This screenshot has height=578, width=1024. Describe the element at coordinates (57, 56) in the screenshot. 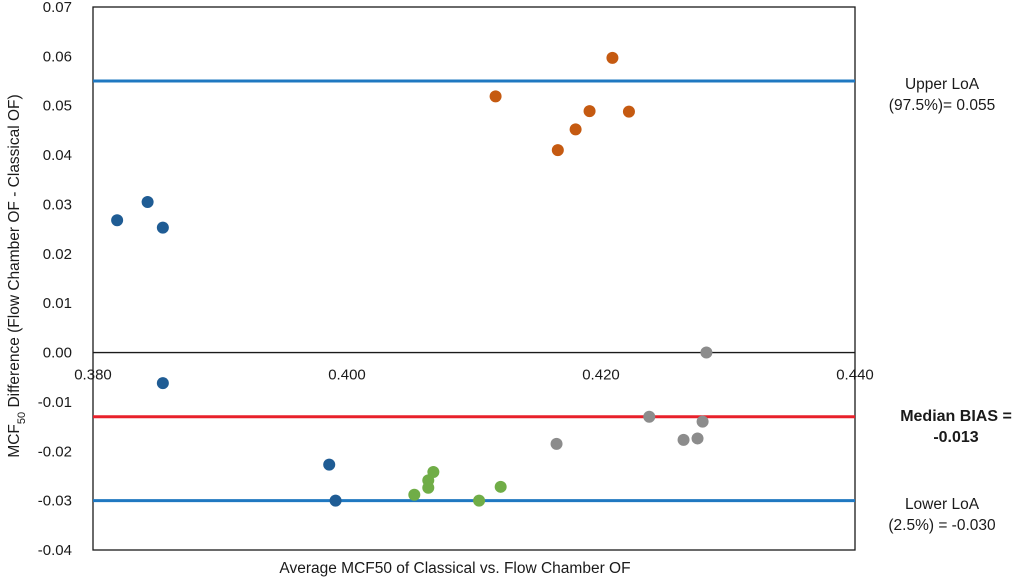

I see `y-tick-label: 0.06` at that location.